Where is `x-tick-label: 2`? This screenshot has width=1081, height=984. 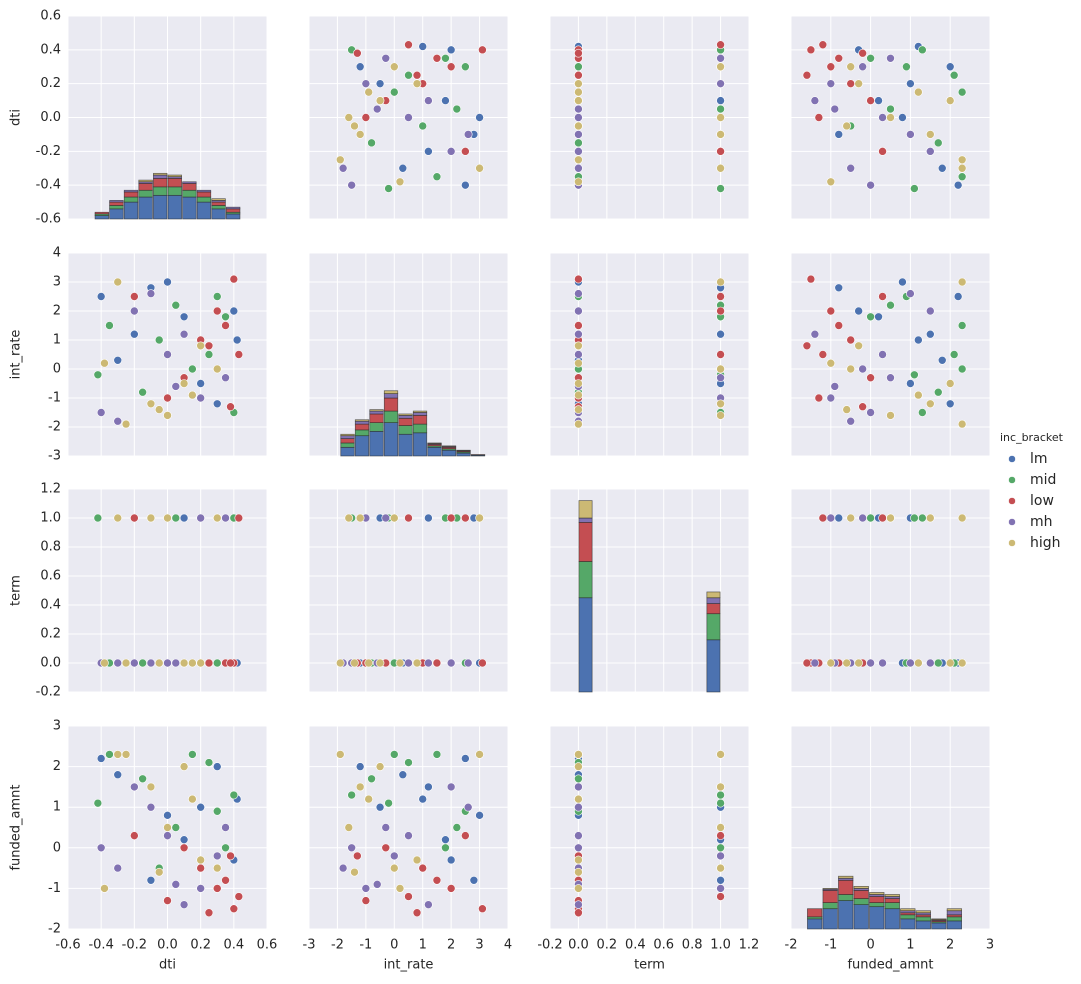 x-tick-label: 2 is located at coordinates (451, 945).